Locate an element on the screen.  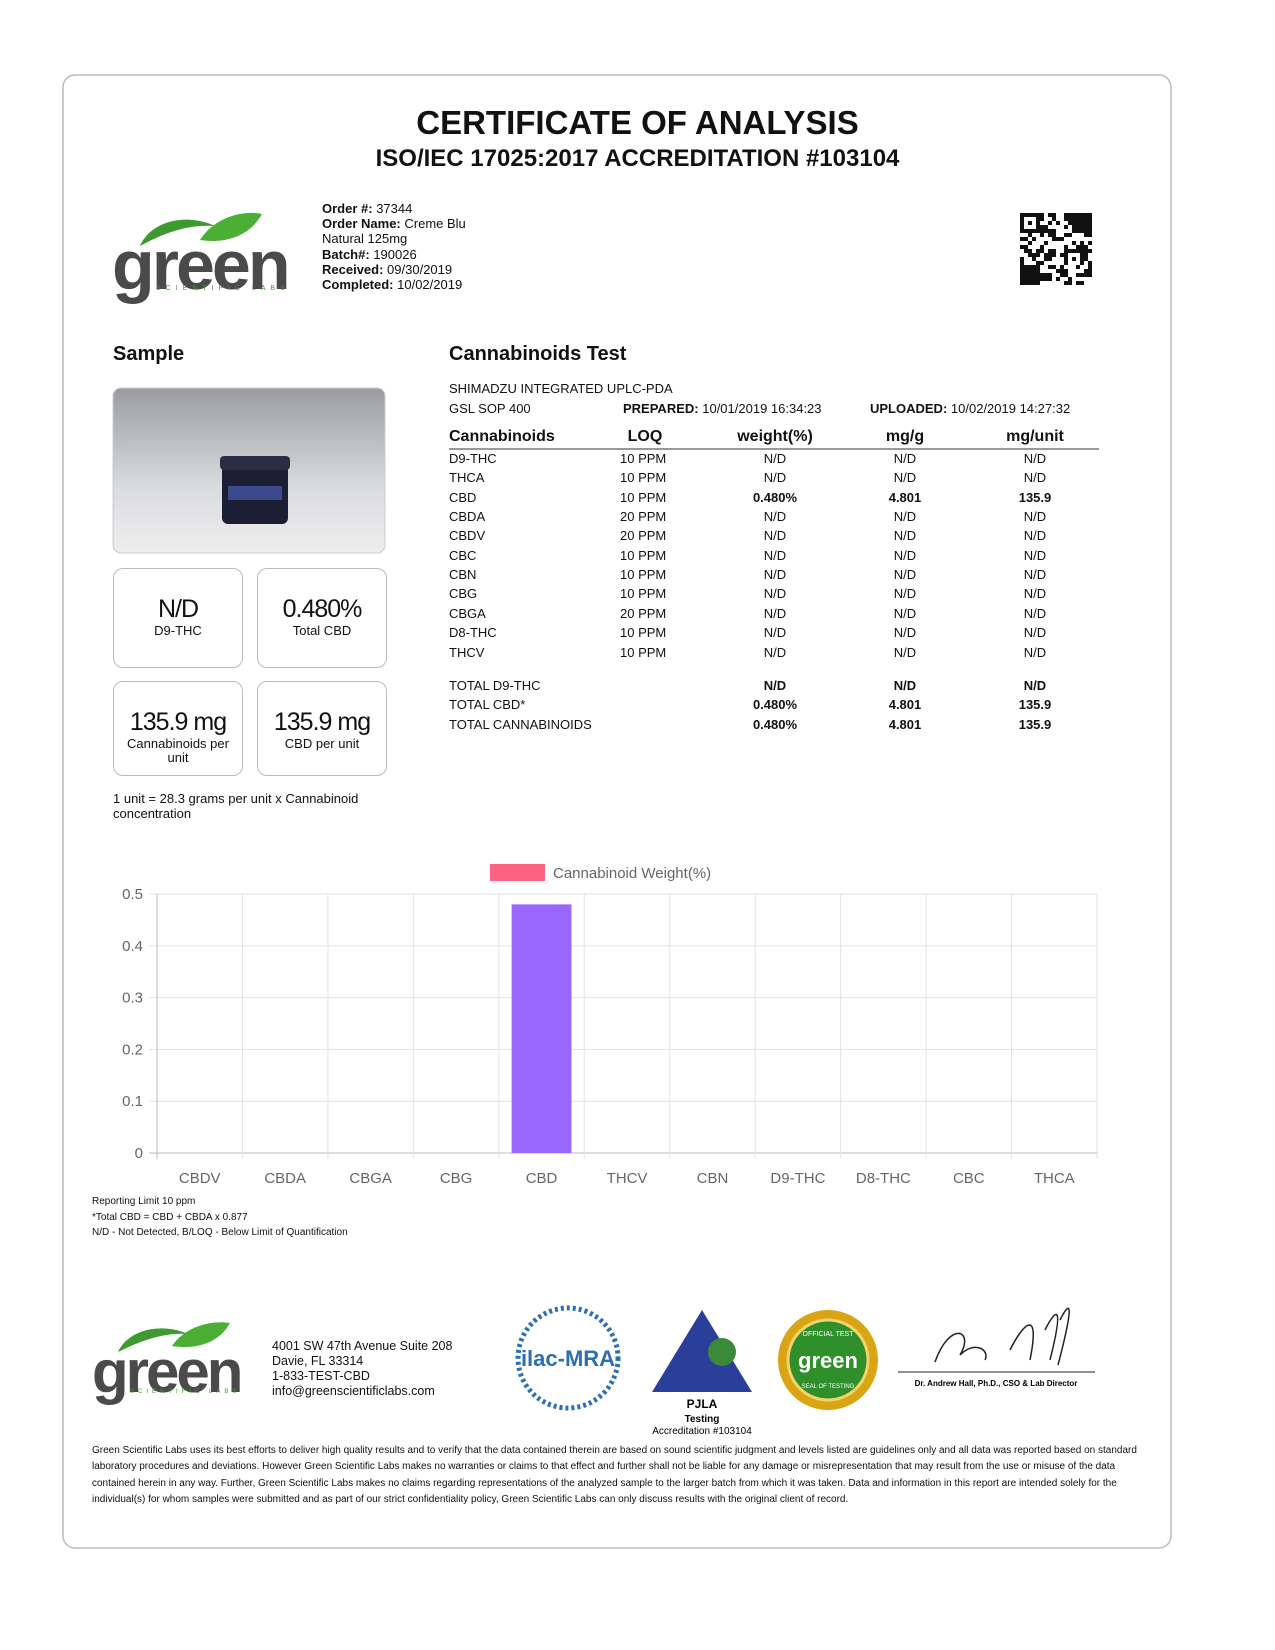
jar-lid is located at coordinates (255, 463).